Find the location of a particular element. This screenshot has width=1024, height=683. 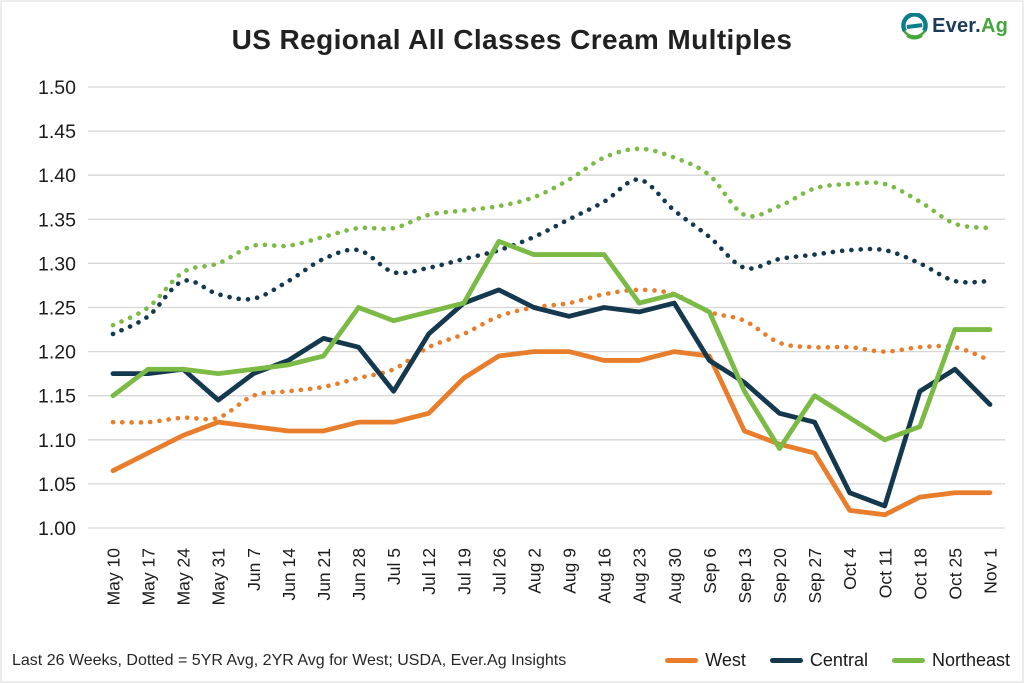

y-tick-label: 1.25 is located at coordinates (57, 309).